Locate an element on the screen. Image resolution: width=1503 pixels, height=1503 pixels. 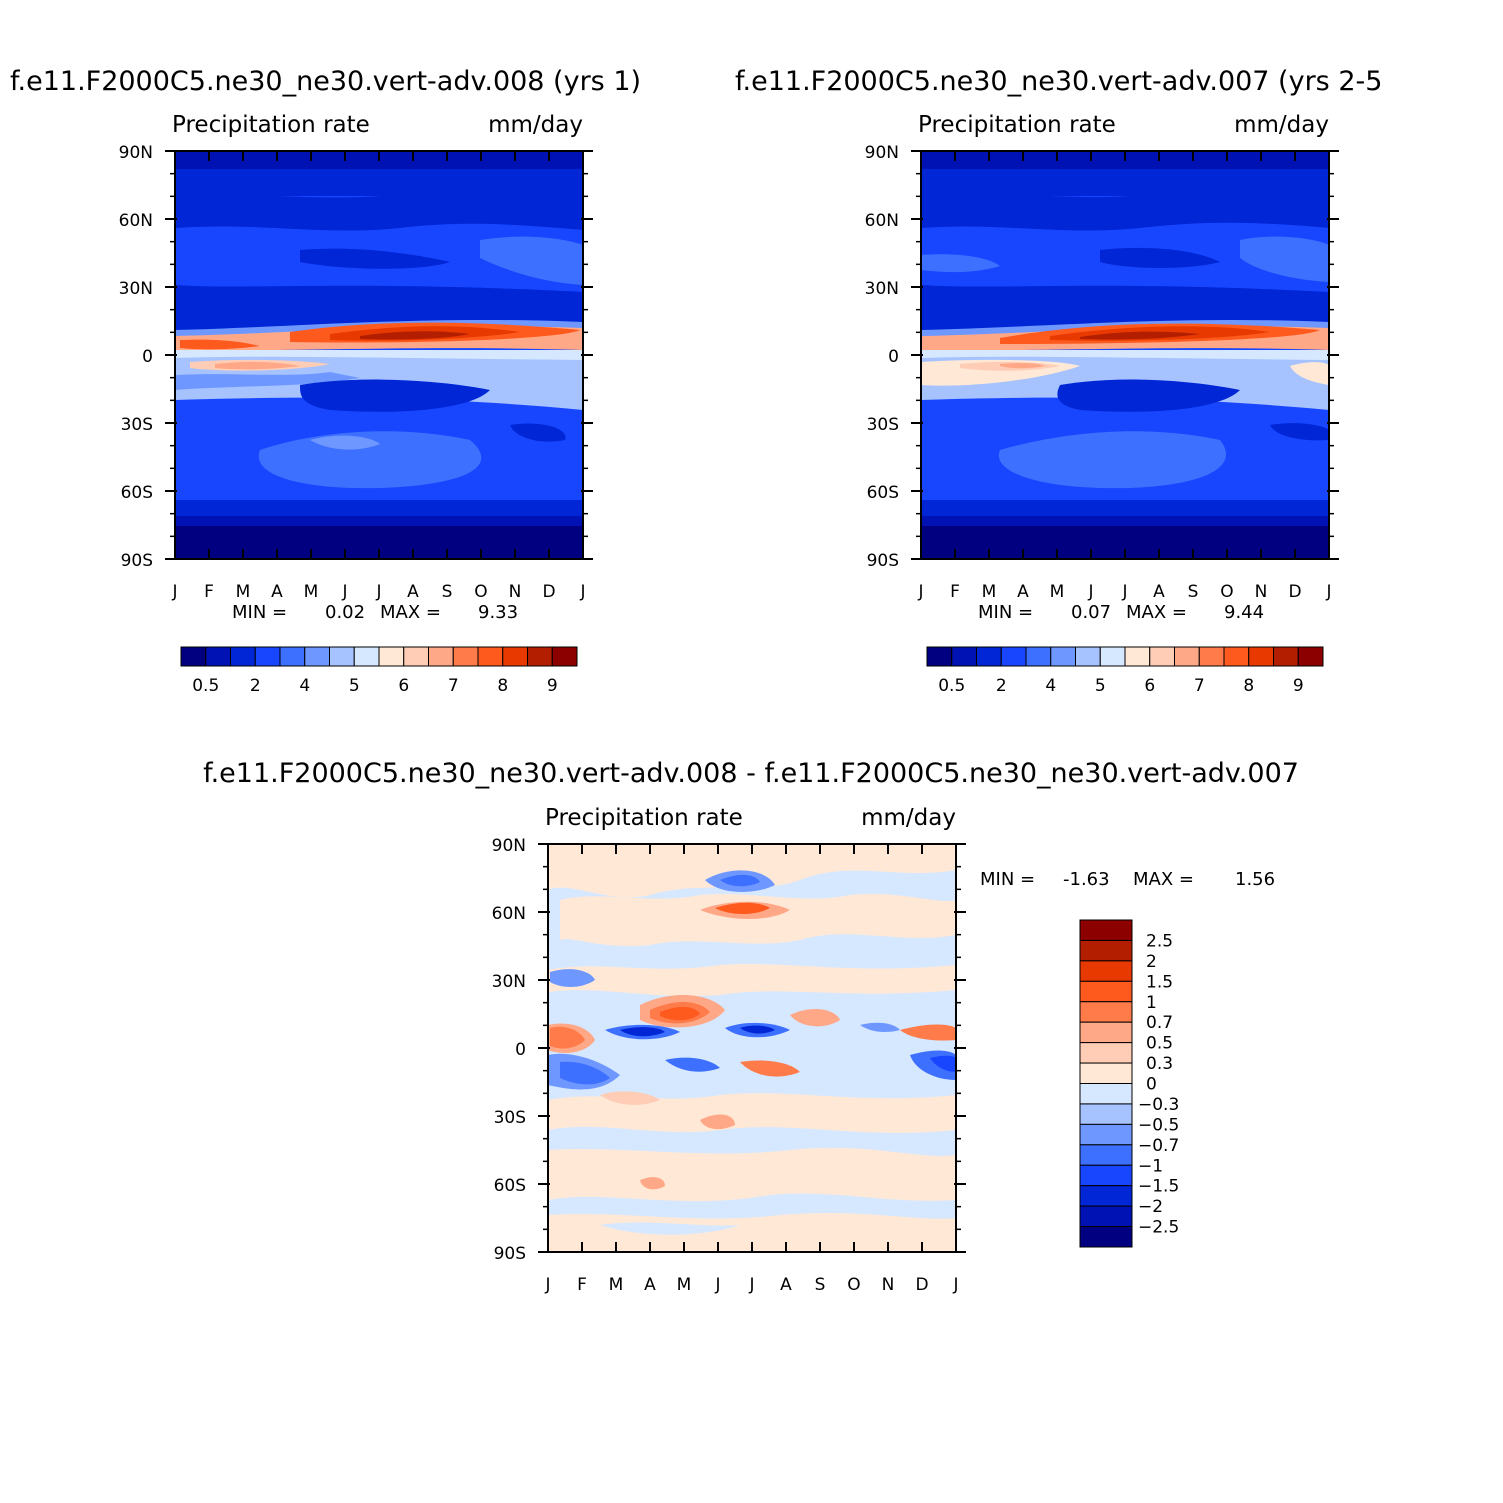
colorbar-label: 9 is located at coordinates (552, 686).